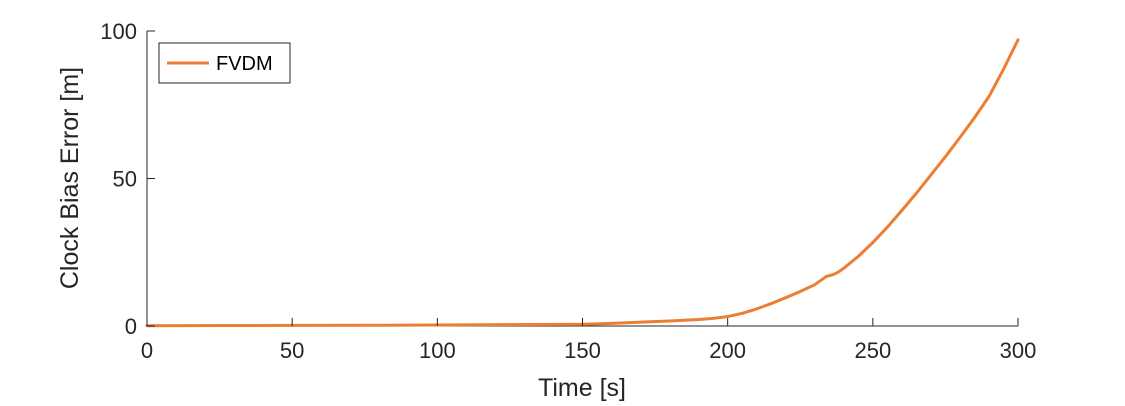  Describe the element at coordinates (582, 388) in the screenshot. I see `x-axis-label: Time [s]` at that location.